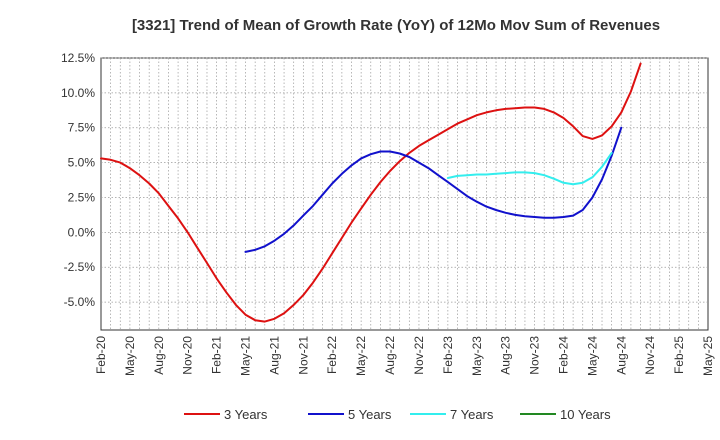 Image resolution: width=720 pixels, height=440 pixels. What do you see at coordinates (621, 355) in the screenshot?
I see `x-tick-label: Aug-24` at bounding box center [621, 355].